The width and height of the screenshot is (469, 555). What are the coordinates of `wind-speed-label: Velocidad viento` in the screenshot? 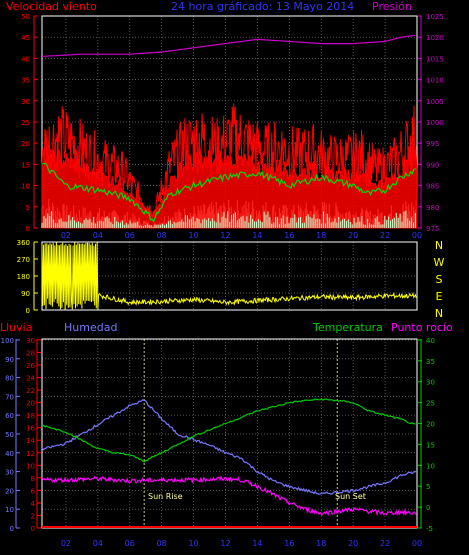 It's located at (51, 6).